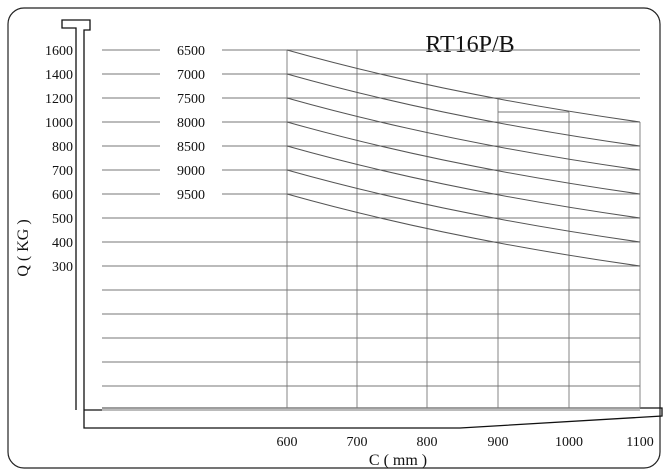 This screenshot has width=669, height=473. What do you see at coordinates (469, 45) in the screenshot?
I see `chart-title: RT16P/B` at bounding box center [469, 45].